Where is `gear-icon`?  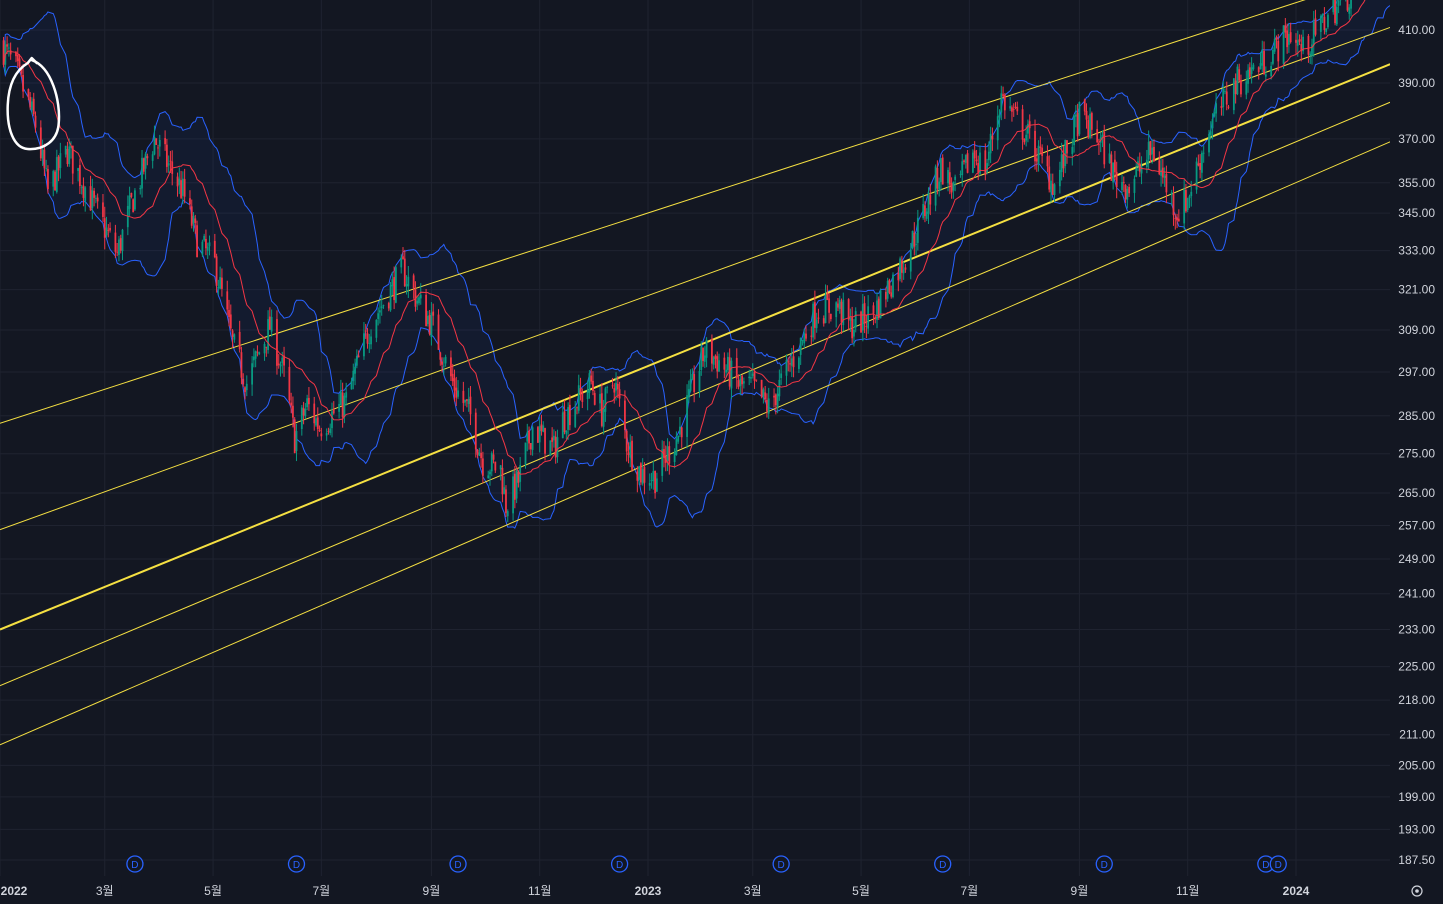 gear-icon is located at coordinates (1417, 891).